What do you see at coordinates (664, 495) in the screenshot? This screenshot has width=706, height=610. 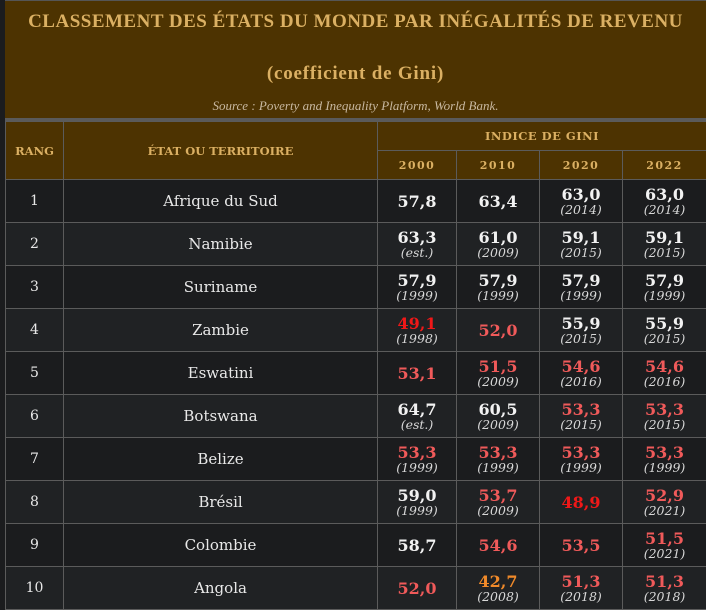 I see `gini-value: 52,9` at bounding box center [664, 495].